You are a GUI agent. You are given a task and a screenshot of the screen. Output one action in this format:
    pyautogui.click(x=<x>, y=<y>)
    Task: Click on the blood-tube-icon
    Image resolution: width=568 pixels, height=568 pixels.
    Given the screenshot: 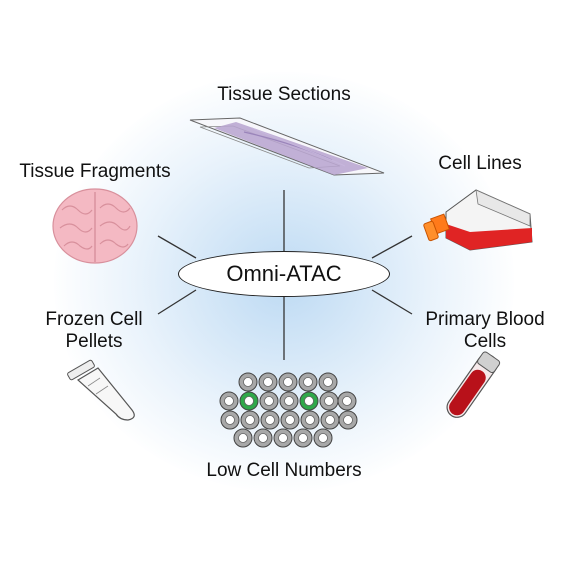 What is the action you would take?
    pyautogui.click(x=473, y=384)
    